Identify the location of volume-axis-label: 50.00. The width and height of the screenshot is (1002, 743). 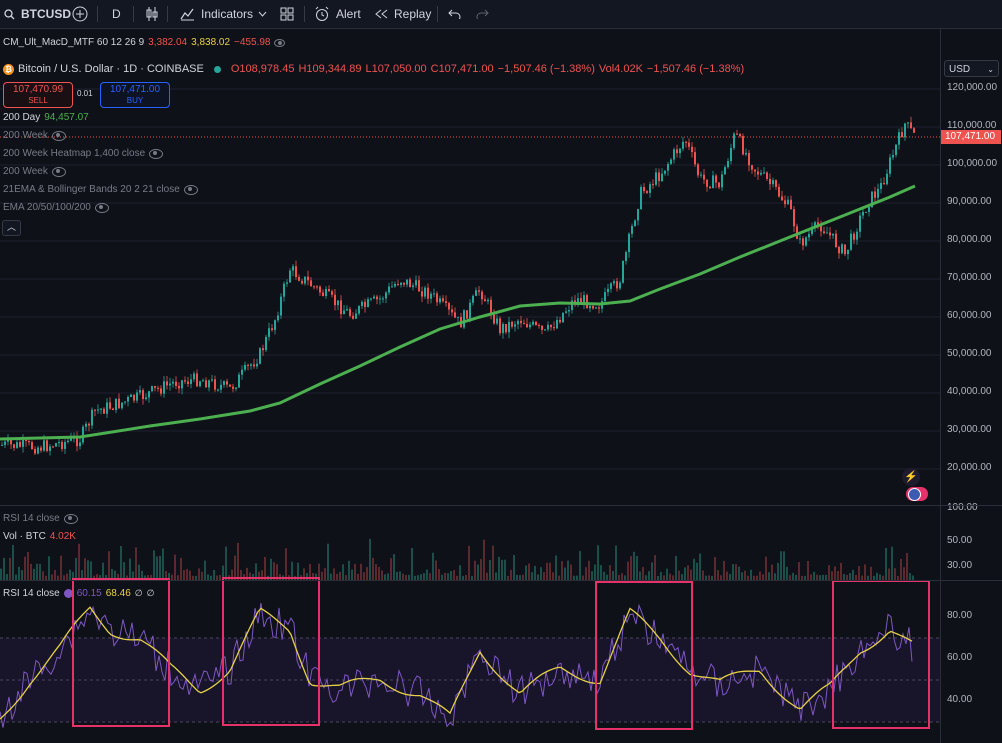
(960, 540).